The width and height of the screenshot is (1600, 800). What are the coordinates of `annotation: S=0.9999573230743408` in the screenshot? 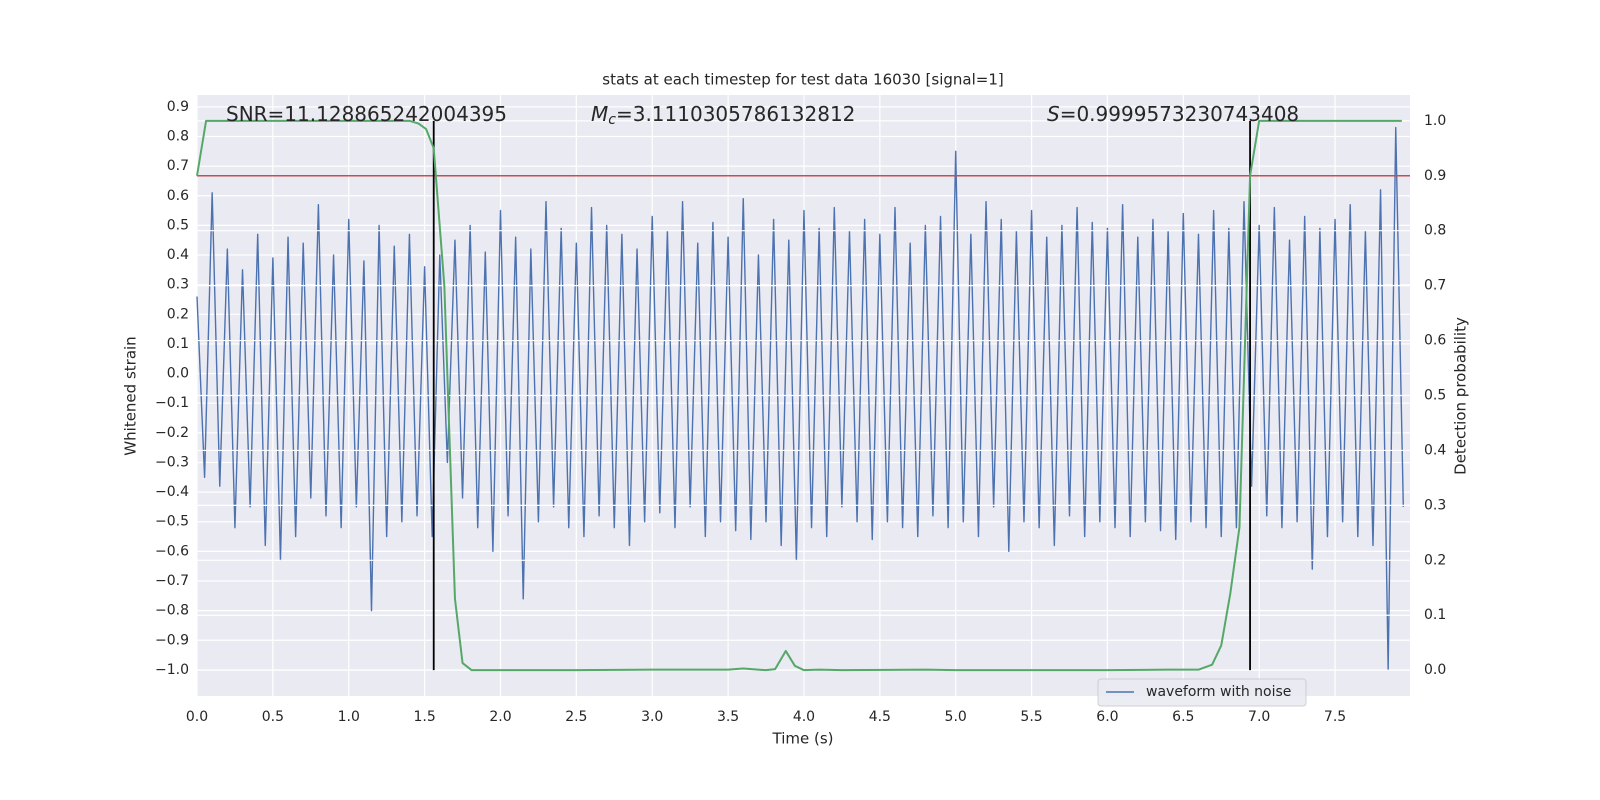 It's located at (1173, 114).